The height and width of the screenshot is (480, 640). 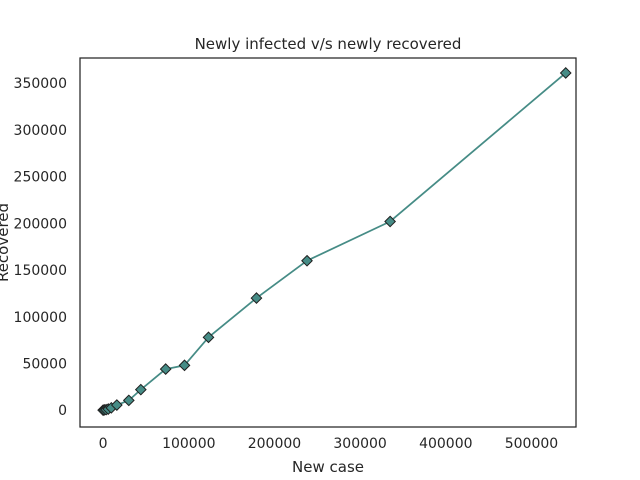 I want to click on x-tick-label: 0, so click(x=103, y=444).